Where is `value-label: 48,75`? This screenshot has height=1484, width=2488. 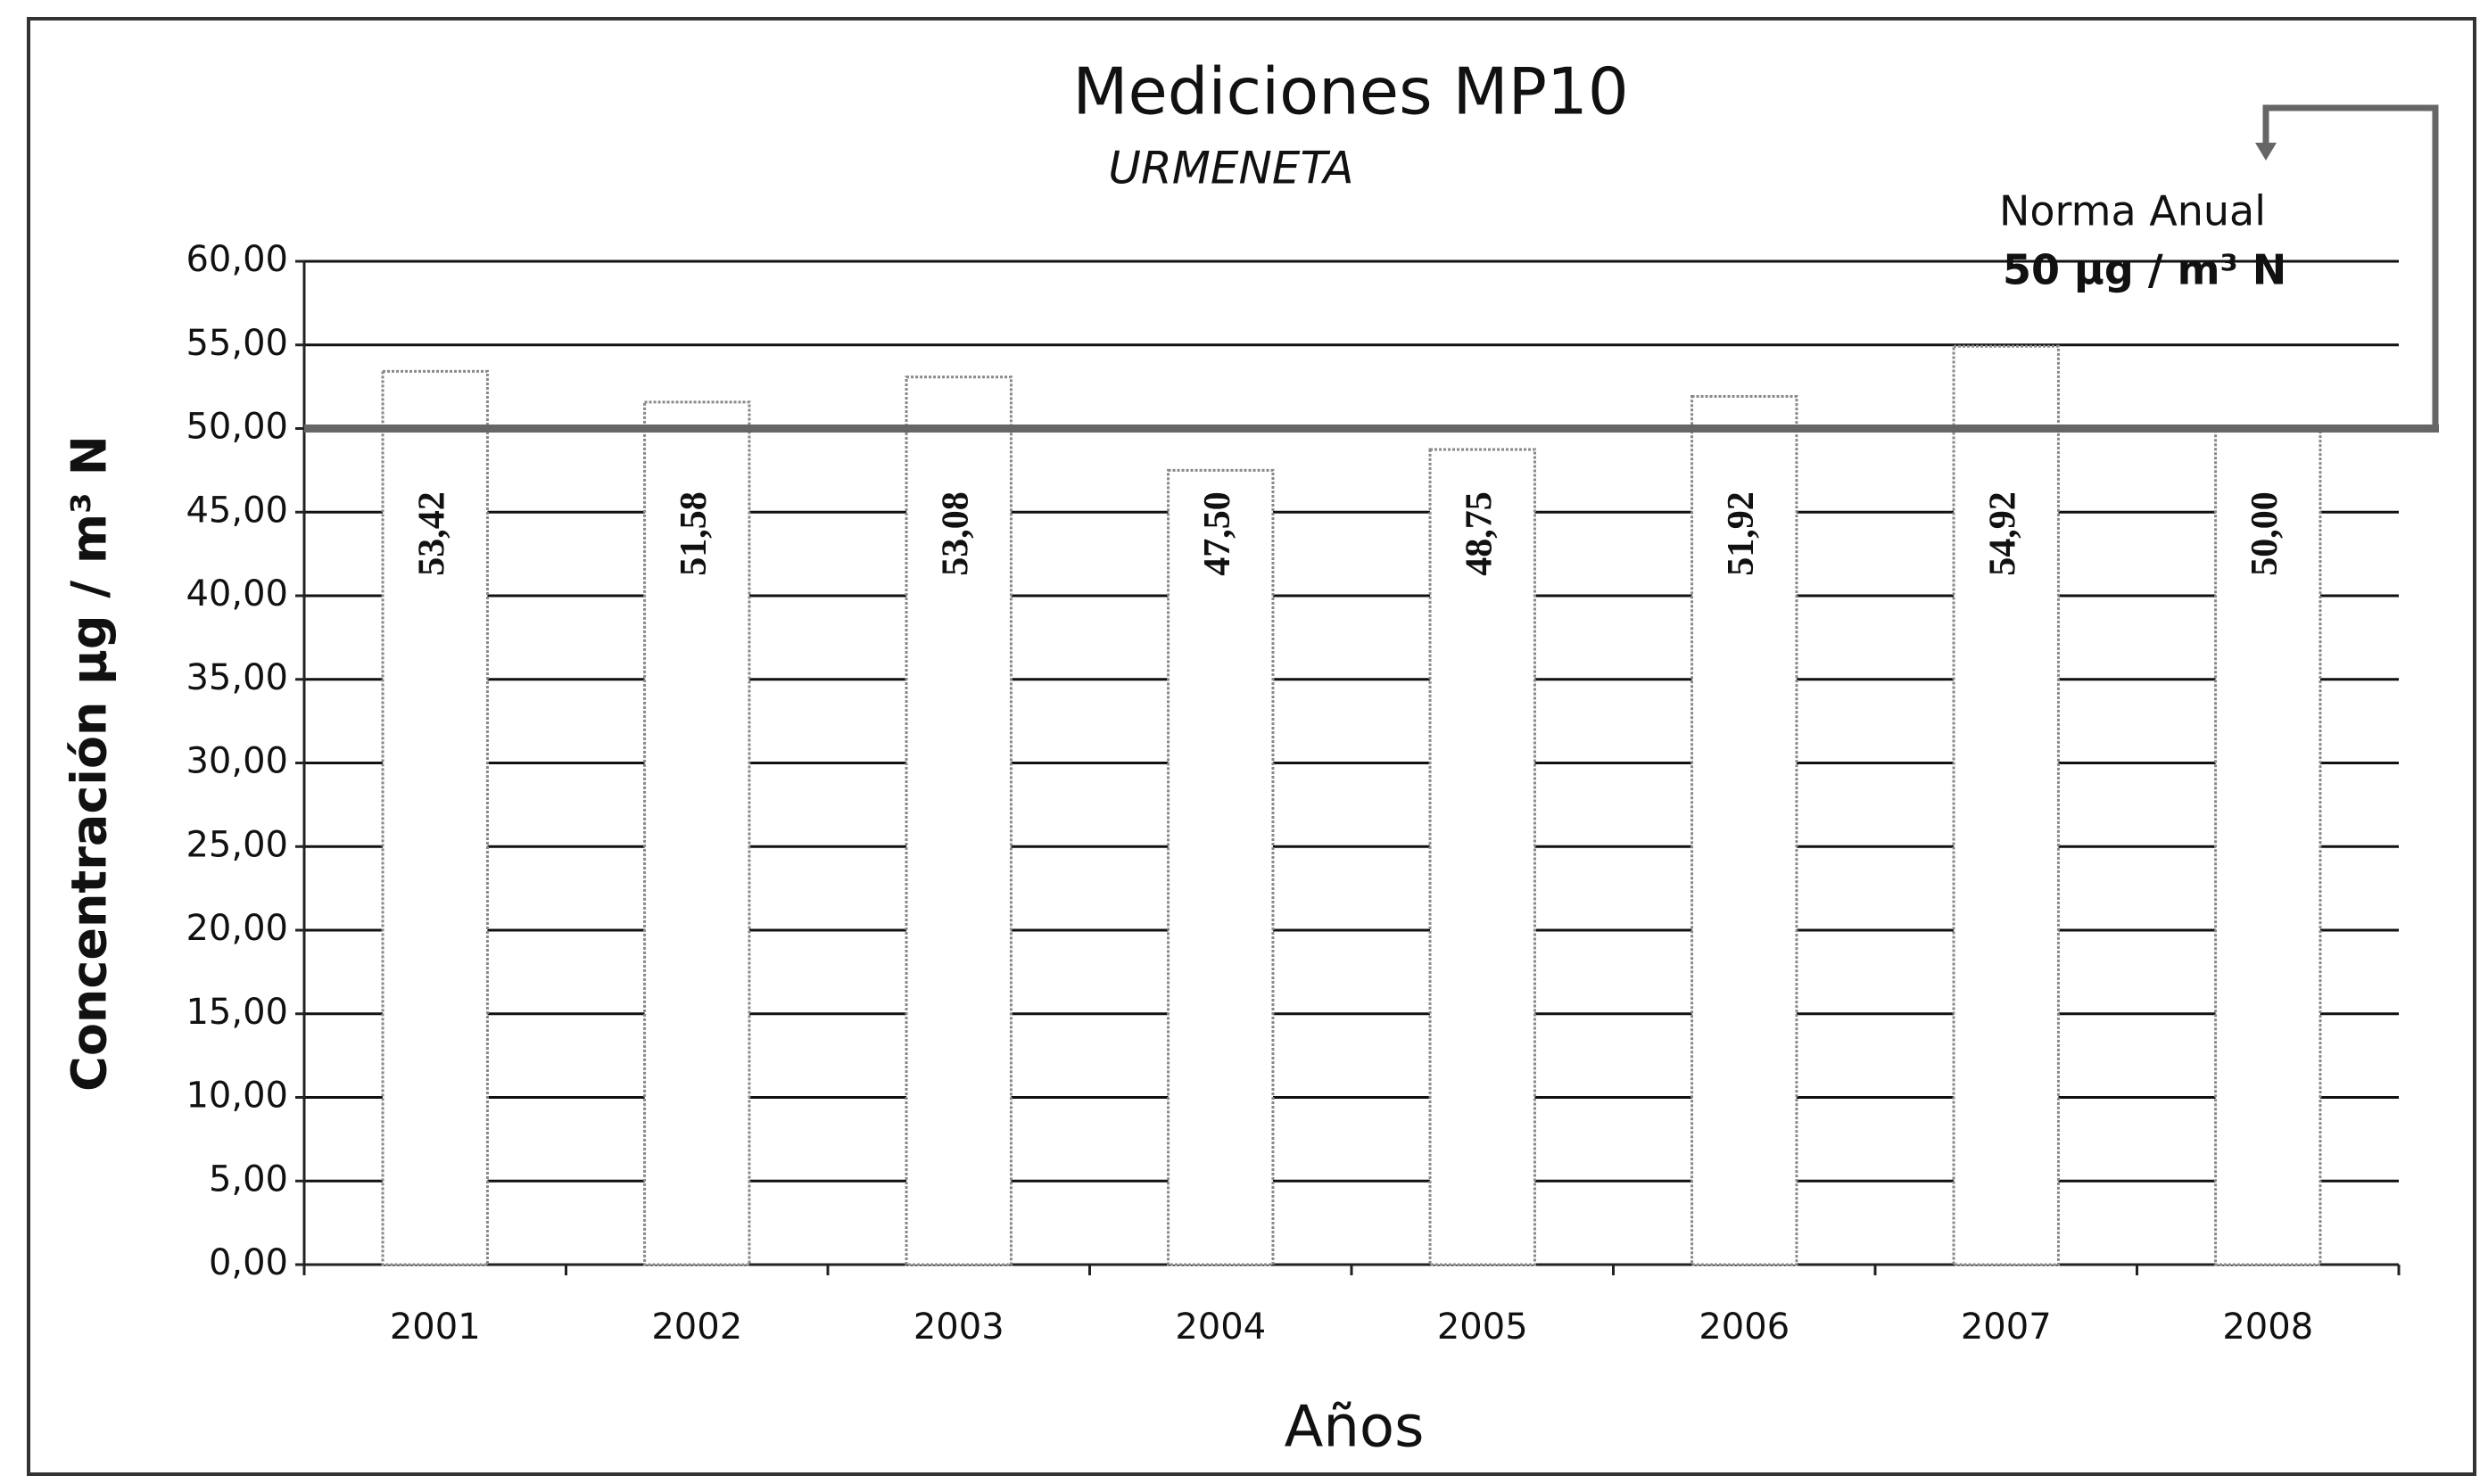 value-label: 48,75 is located at coordinates (1480, 533).